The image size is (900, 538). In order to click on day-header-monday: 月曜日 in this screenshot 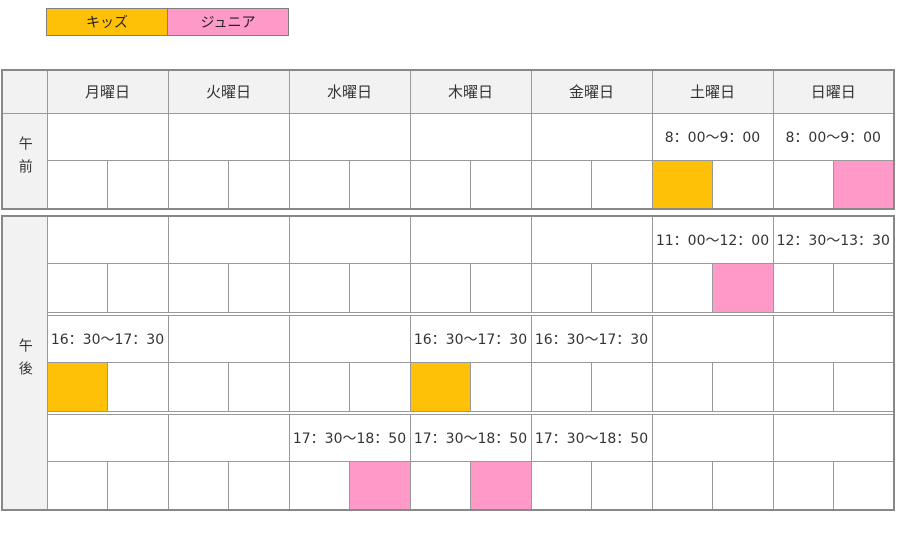, I will do `click(107, 91)`.